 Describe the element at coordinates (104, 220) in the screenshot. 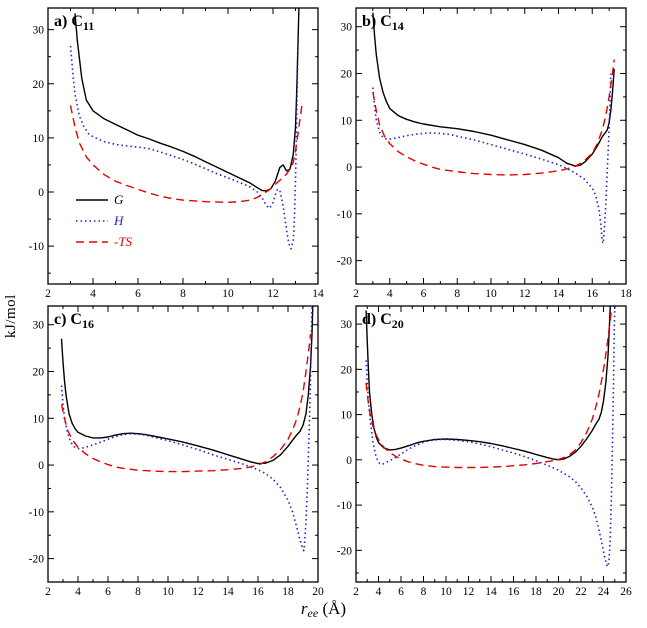

I see `legend: GH -TS` at that location.